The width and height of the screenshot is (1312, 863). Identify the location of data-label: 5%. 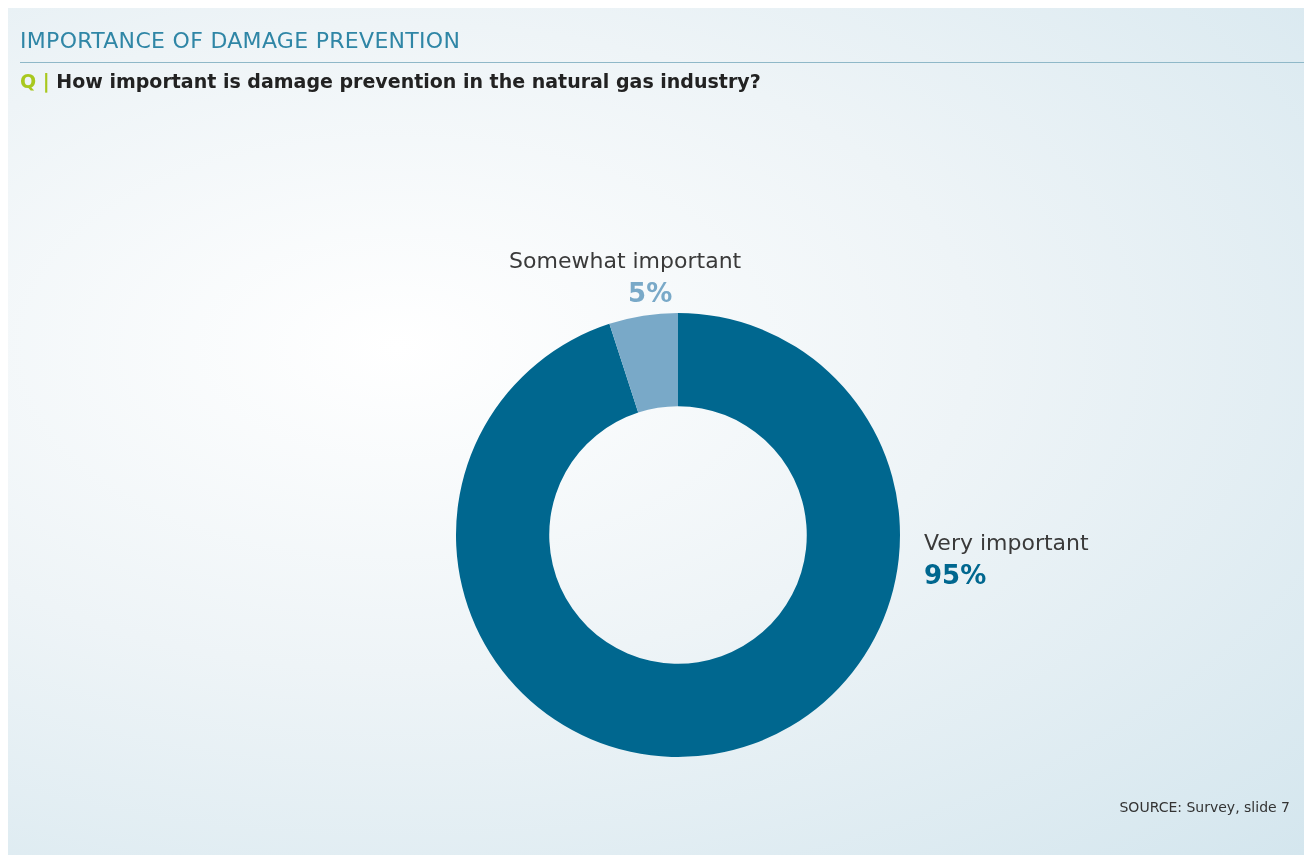
(650, 292).